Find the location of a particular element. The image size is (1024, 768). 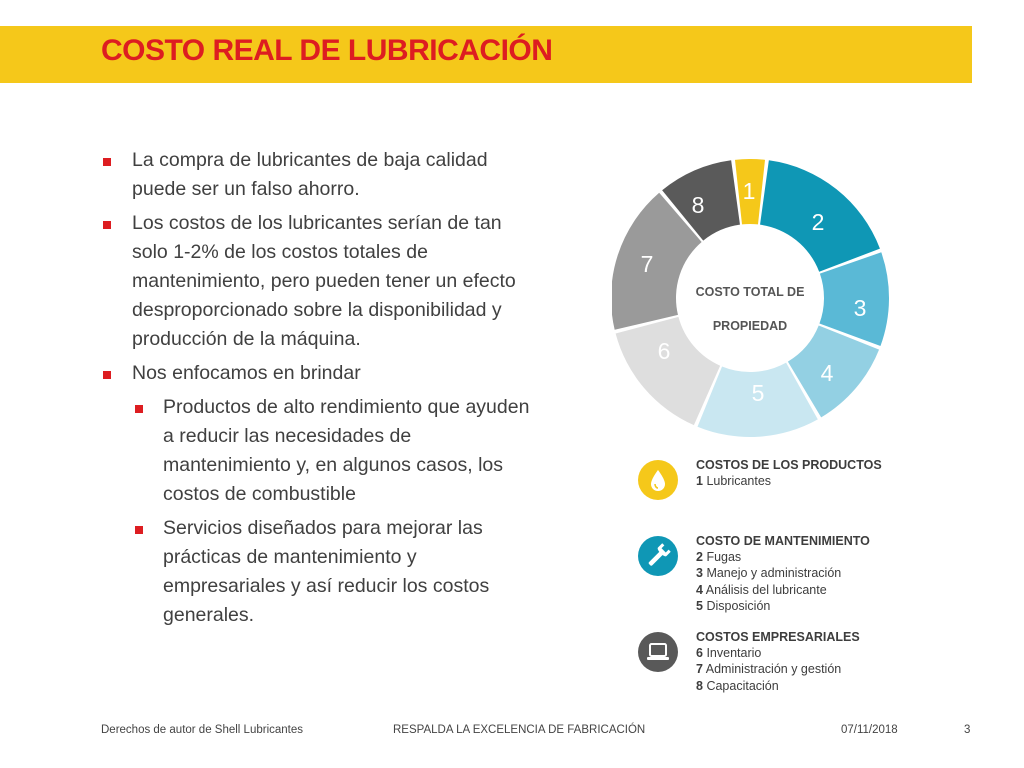

footer-page-number: 3 is located at coordinates (967, 730).